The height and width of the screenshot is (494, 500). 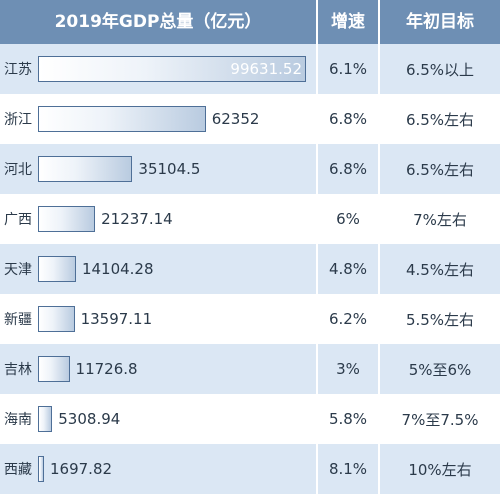 I want to click on table-row: 天津 14104.28 4.8% 4.5%左右, so click(x=250, y=269).